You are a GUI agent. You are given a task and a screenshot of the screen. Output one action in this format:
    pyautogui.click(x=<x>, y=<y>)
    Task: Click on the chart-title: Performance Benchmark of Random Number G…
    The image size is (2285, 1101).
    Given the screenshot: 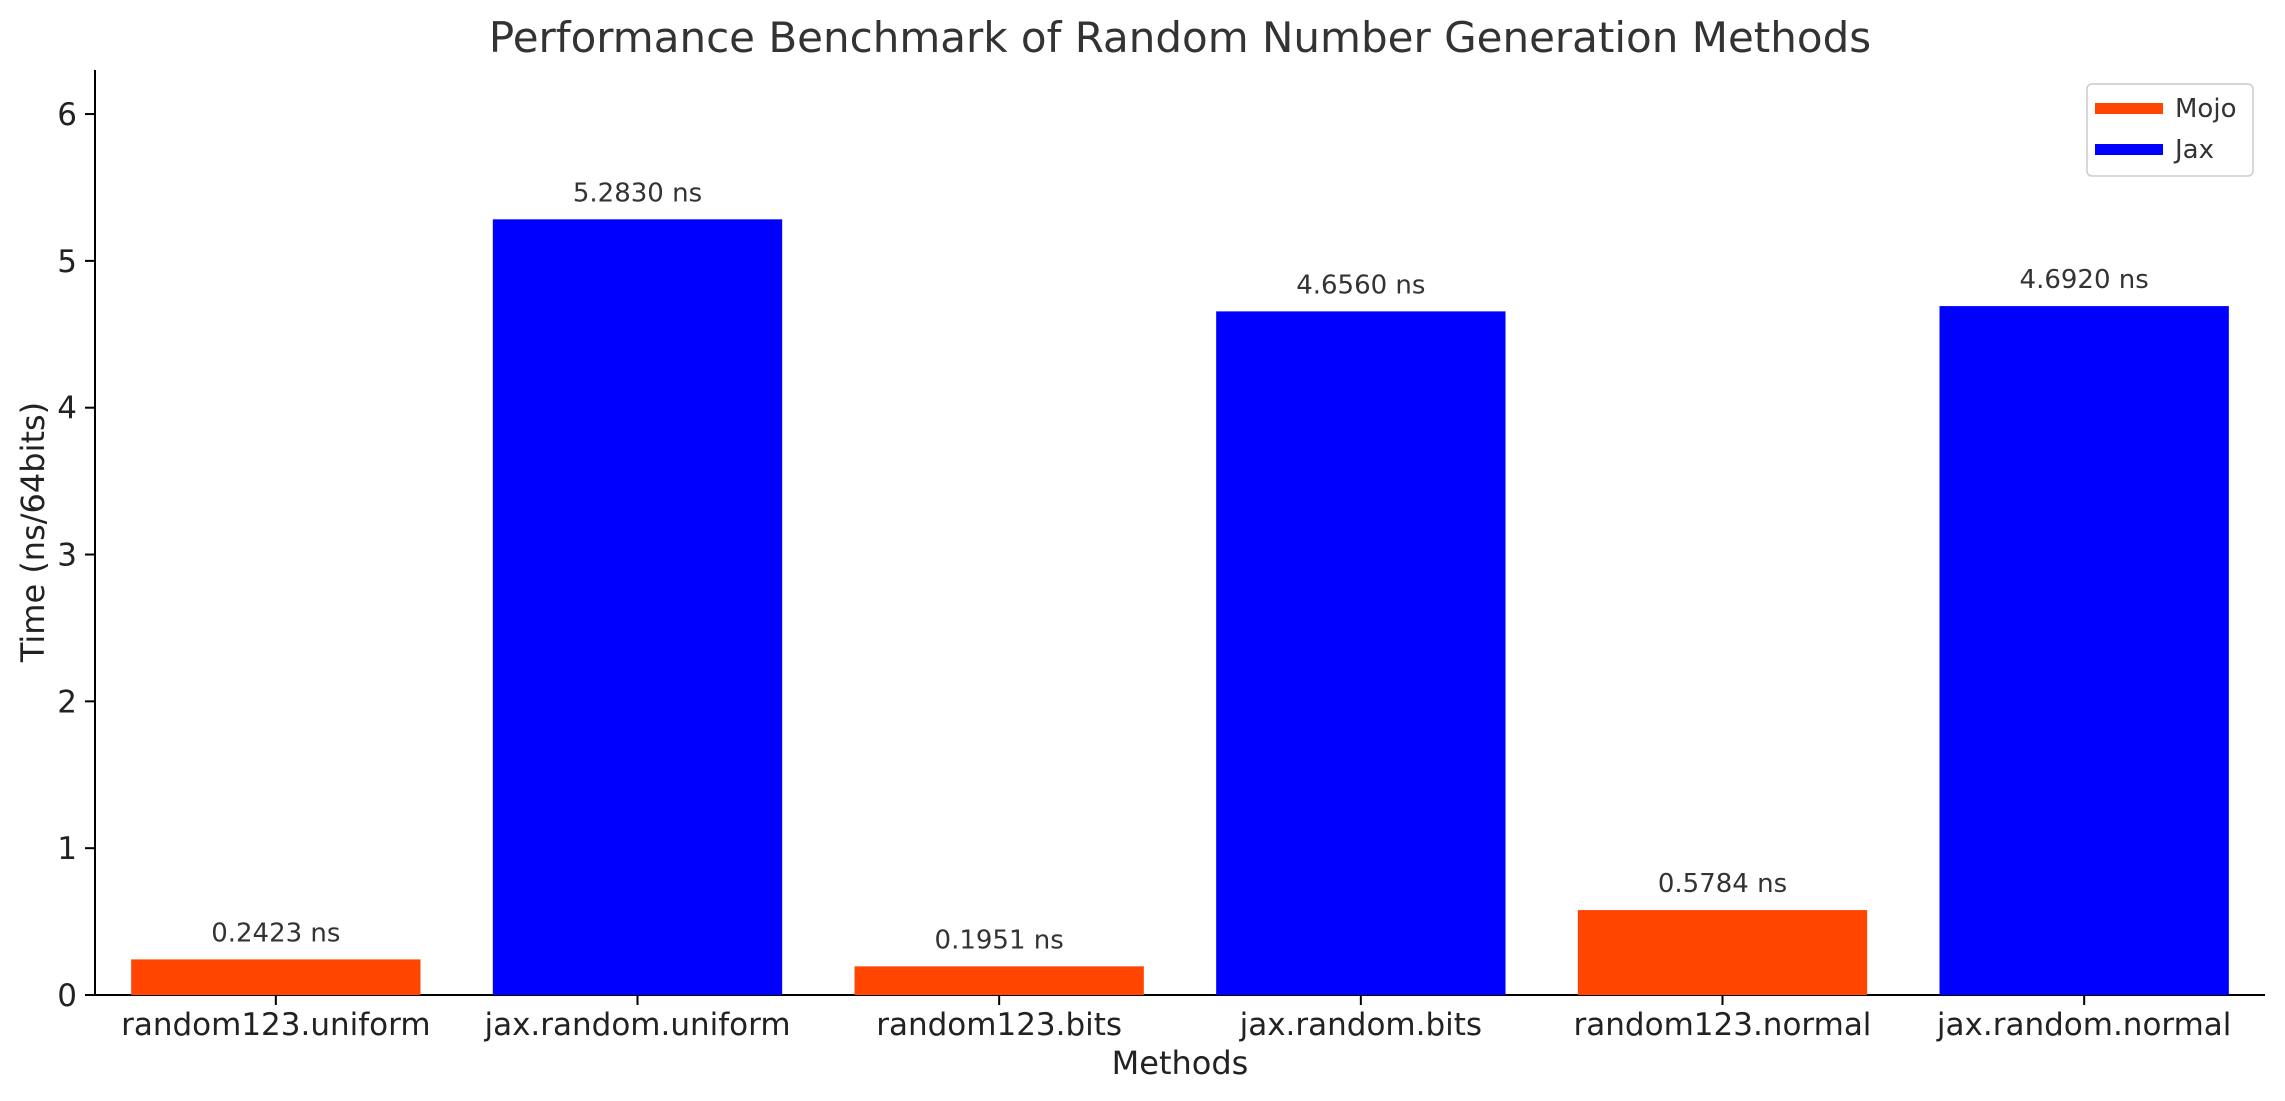 What is the action you would take?
    pyautogui.click(x=1180, y=37)
    